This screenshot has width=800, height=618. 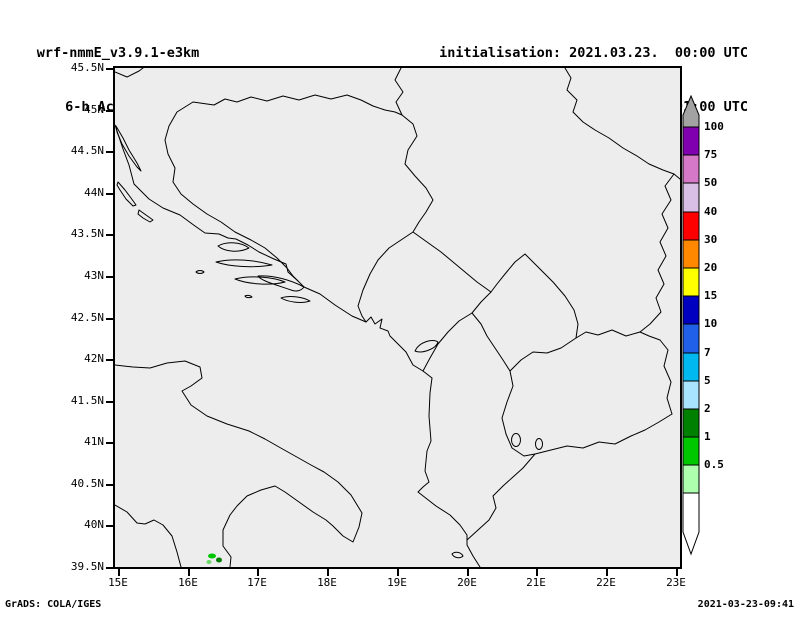 I want to click on y-axis-label: 42.5N, so click(x=87, y=317).